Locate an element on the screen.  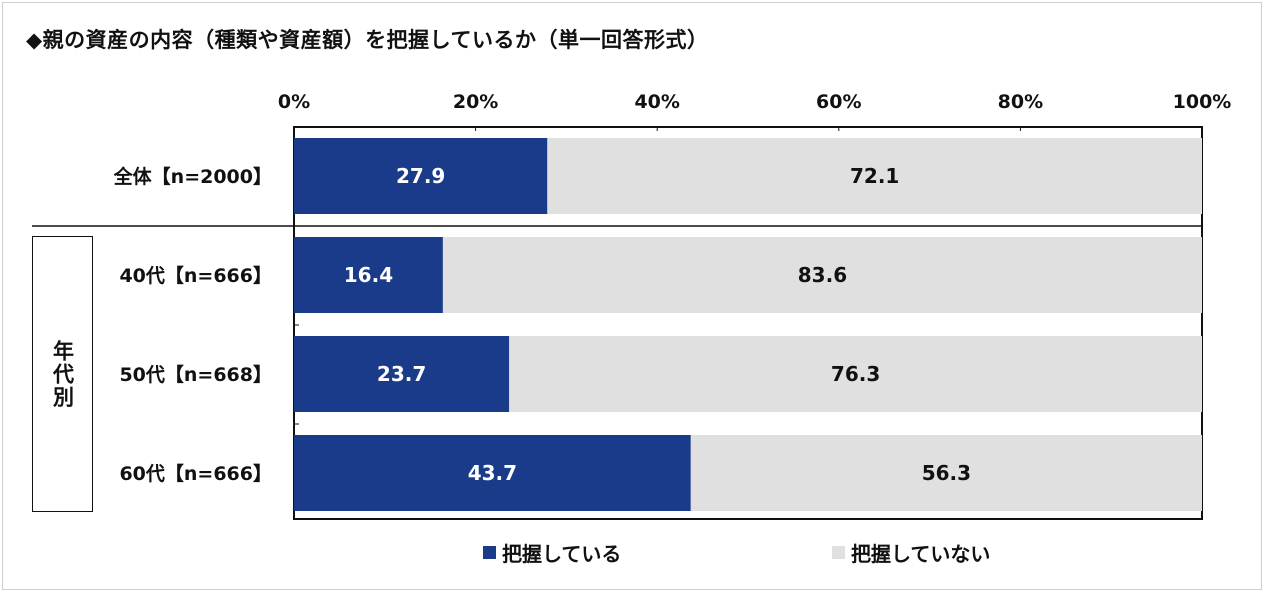
data-label: 43.7 is located at coordinates (492, 473).